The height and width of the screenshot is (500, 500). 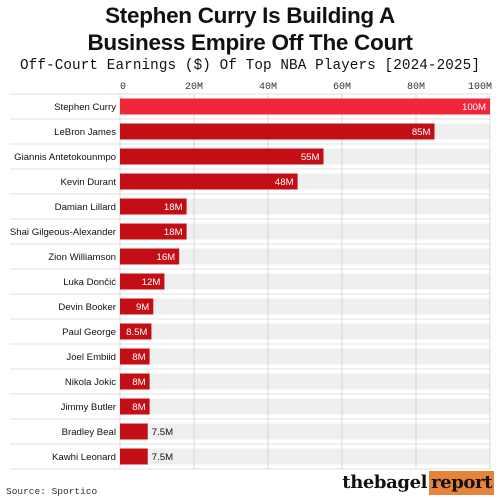 I want to click on data-label: 55M, so click(x=310, y=157).